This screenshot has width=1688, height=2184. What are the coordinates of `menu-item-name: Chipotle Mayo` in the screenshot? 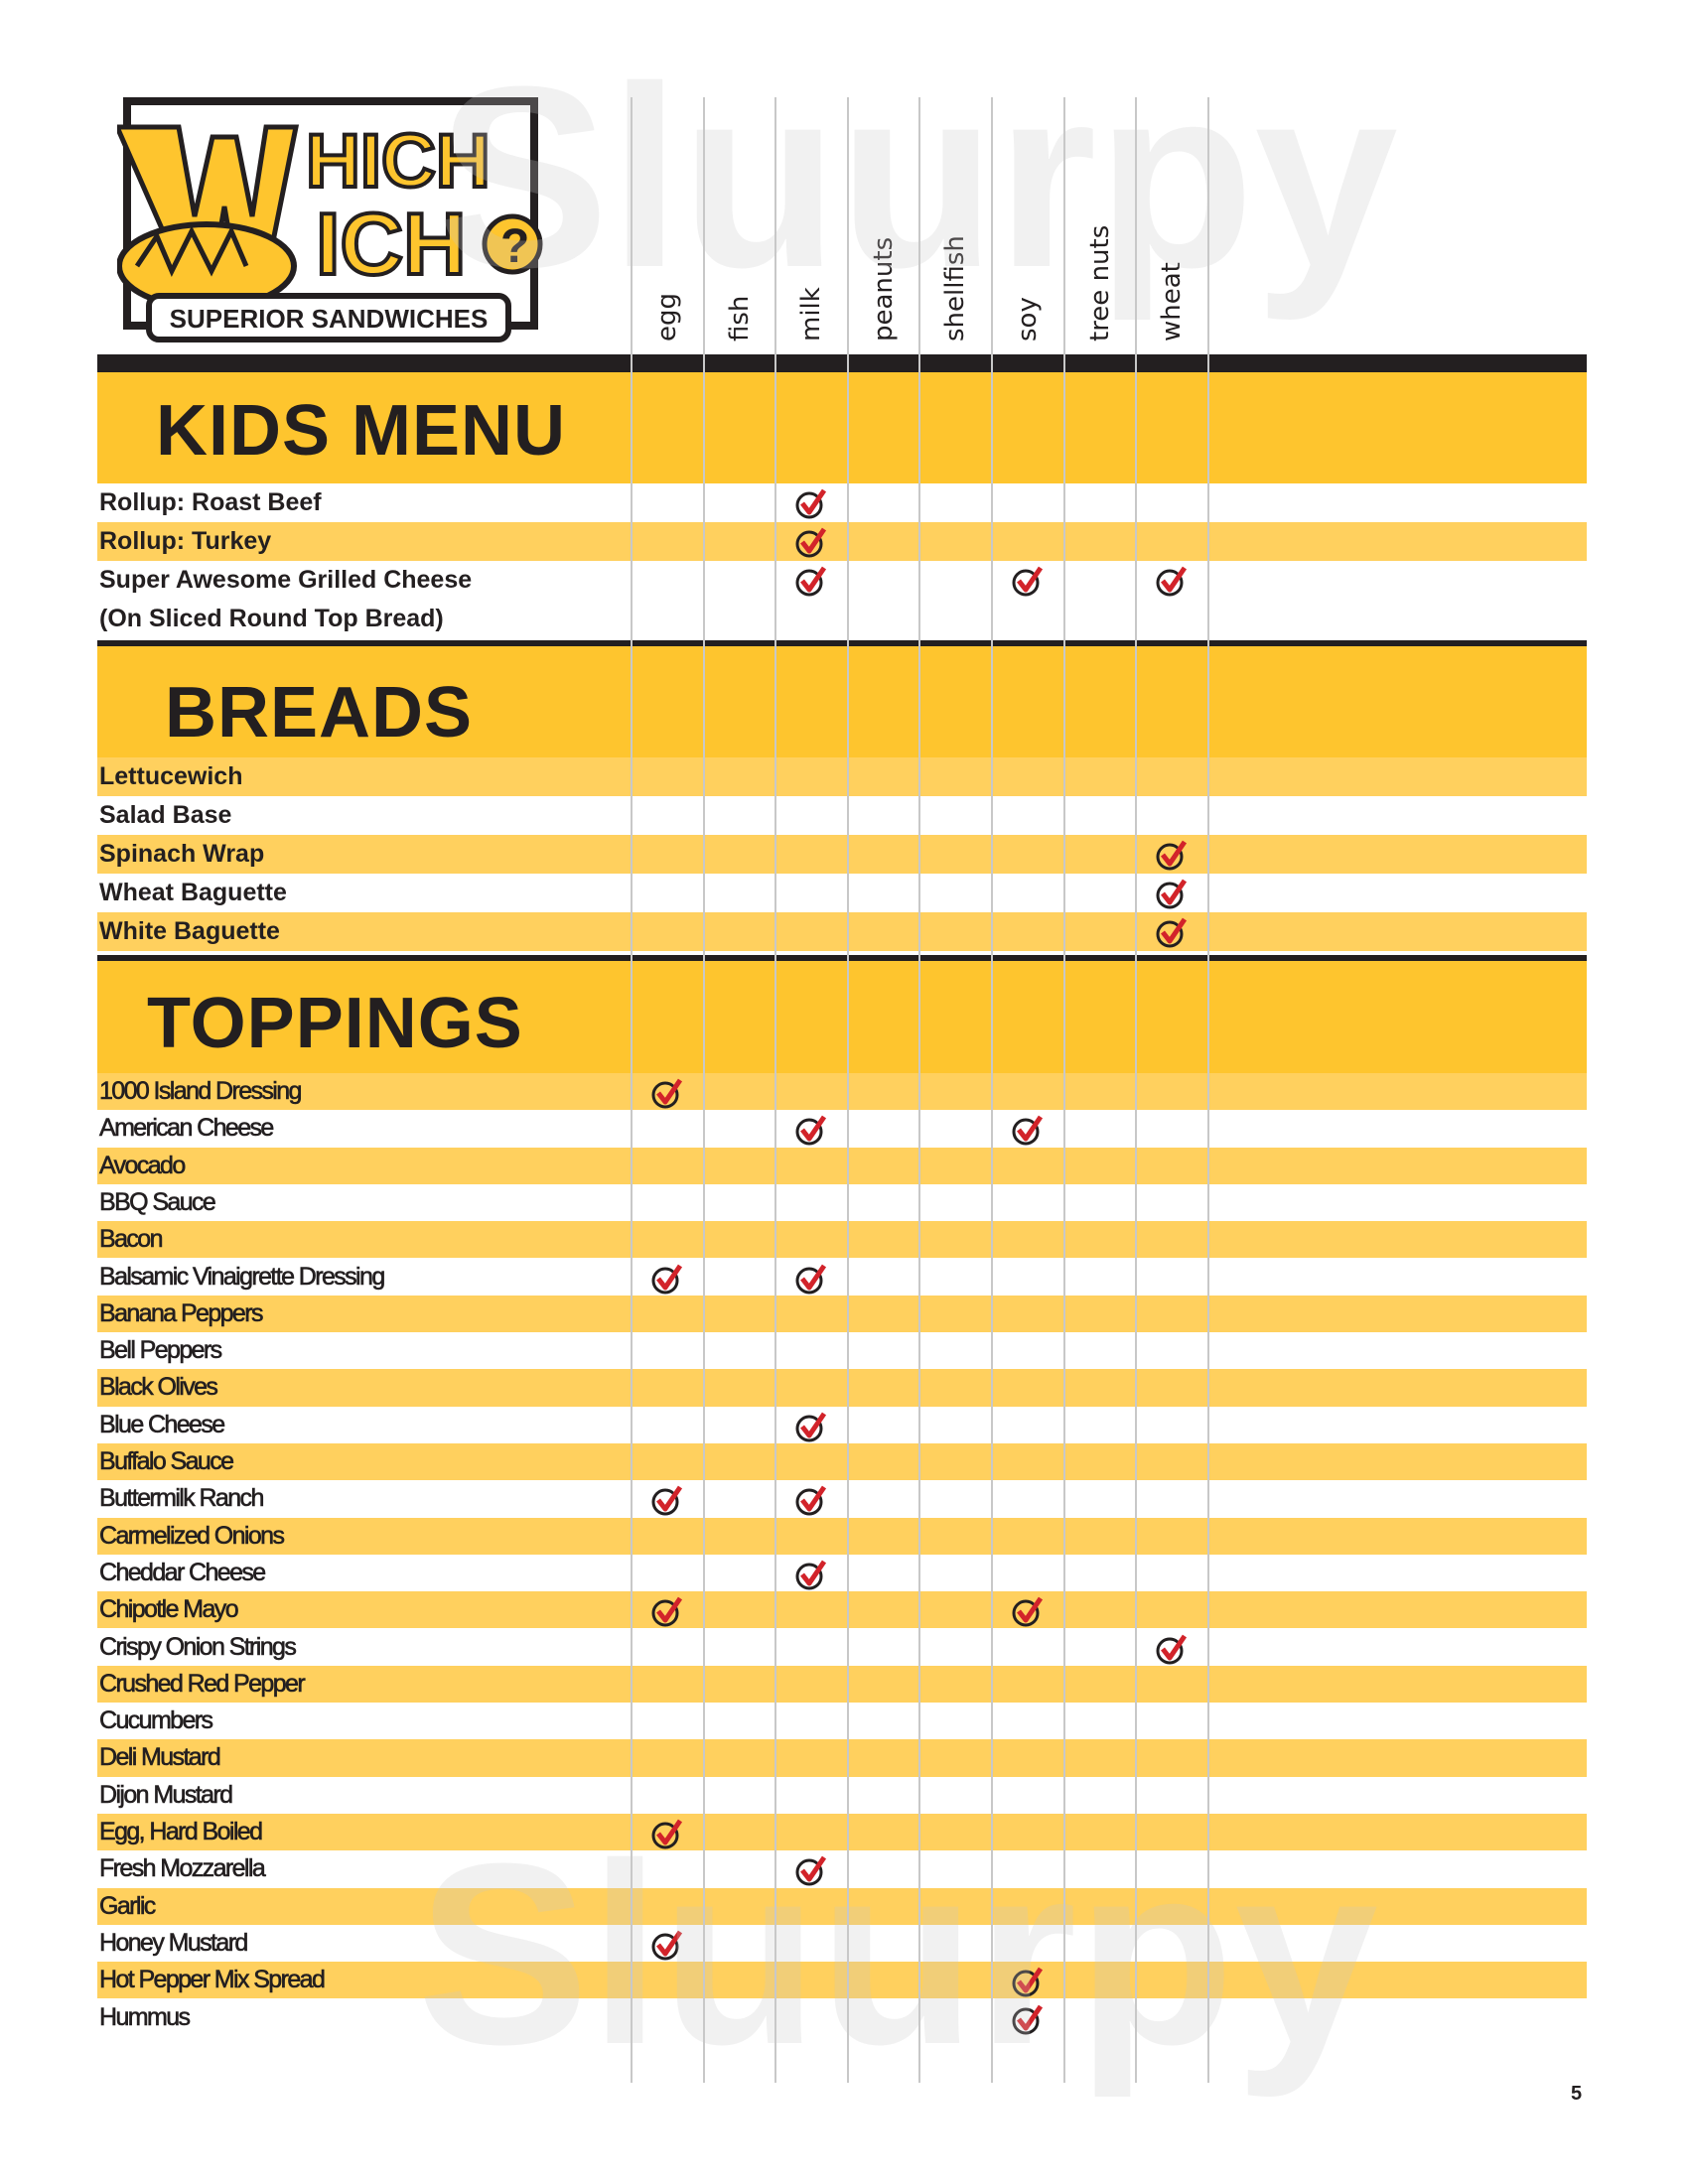 It's located at (364, 1609).